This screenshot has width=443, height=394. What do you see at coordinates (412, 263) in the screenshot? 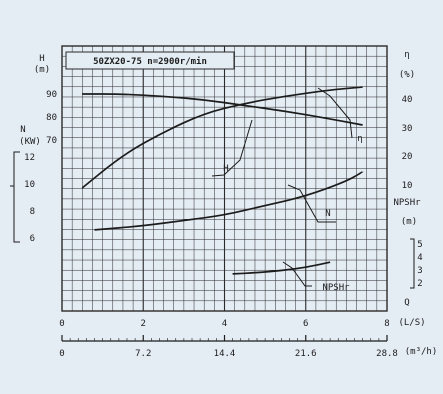
I see `npsh-axis-bracket` at bounding box center [412, 263].